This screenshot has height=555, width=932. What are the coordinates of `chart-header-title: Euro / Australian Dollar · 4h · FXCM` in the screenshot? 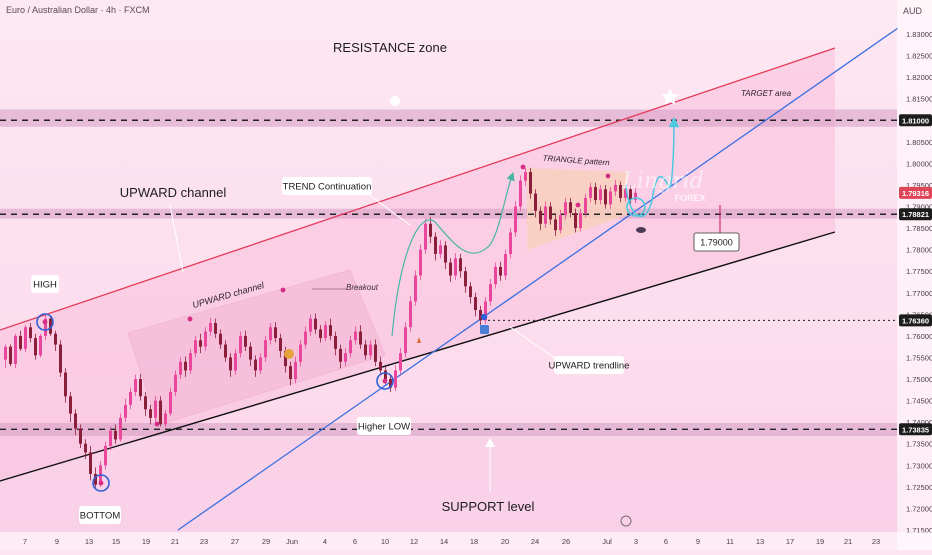 It's located at (78, 10).